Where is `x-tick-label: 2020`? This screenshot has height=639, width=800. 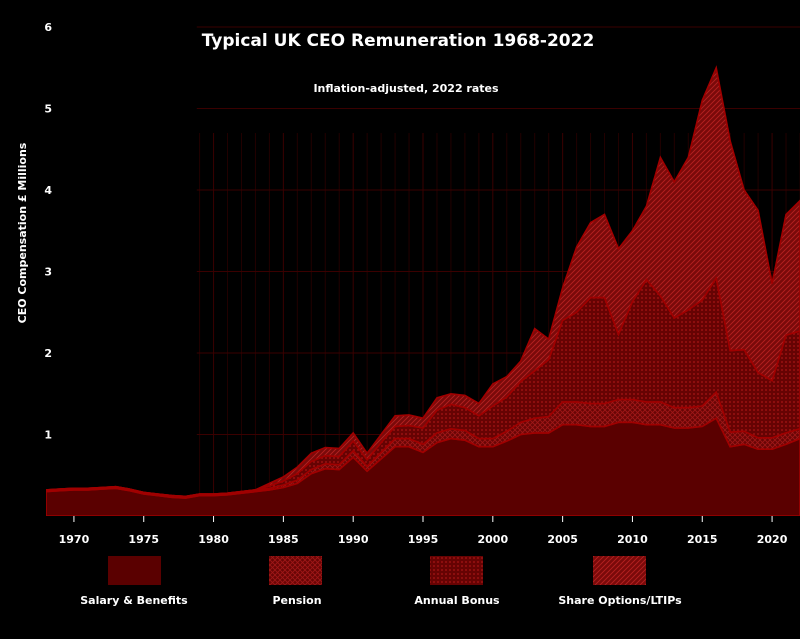 x-tick-label: 2020 is located at coordinates (772, 539).